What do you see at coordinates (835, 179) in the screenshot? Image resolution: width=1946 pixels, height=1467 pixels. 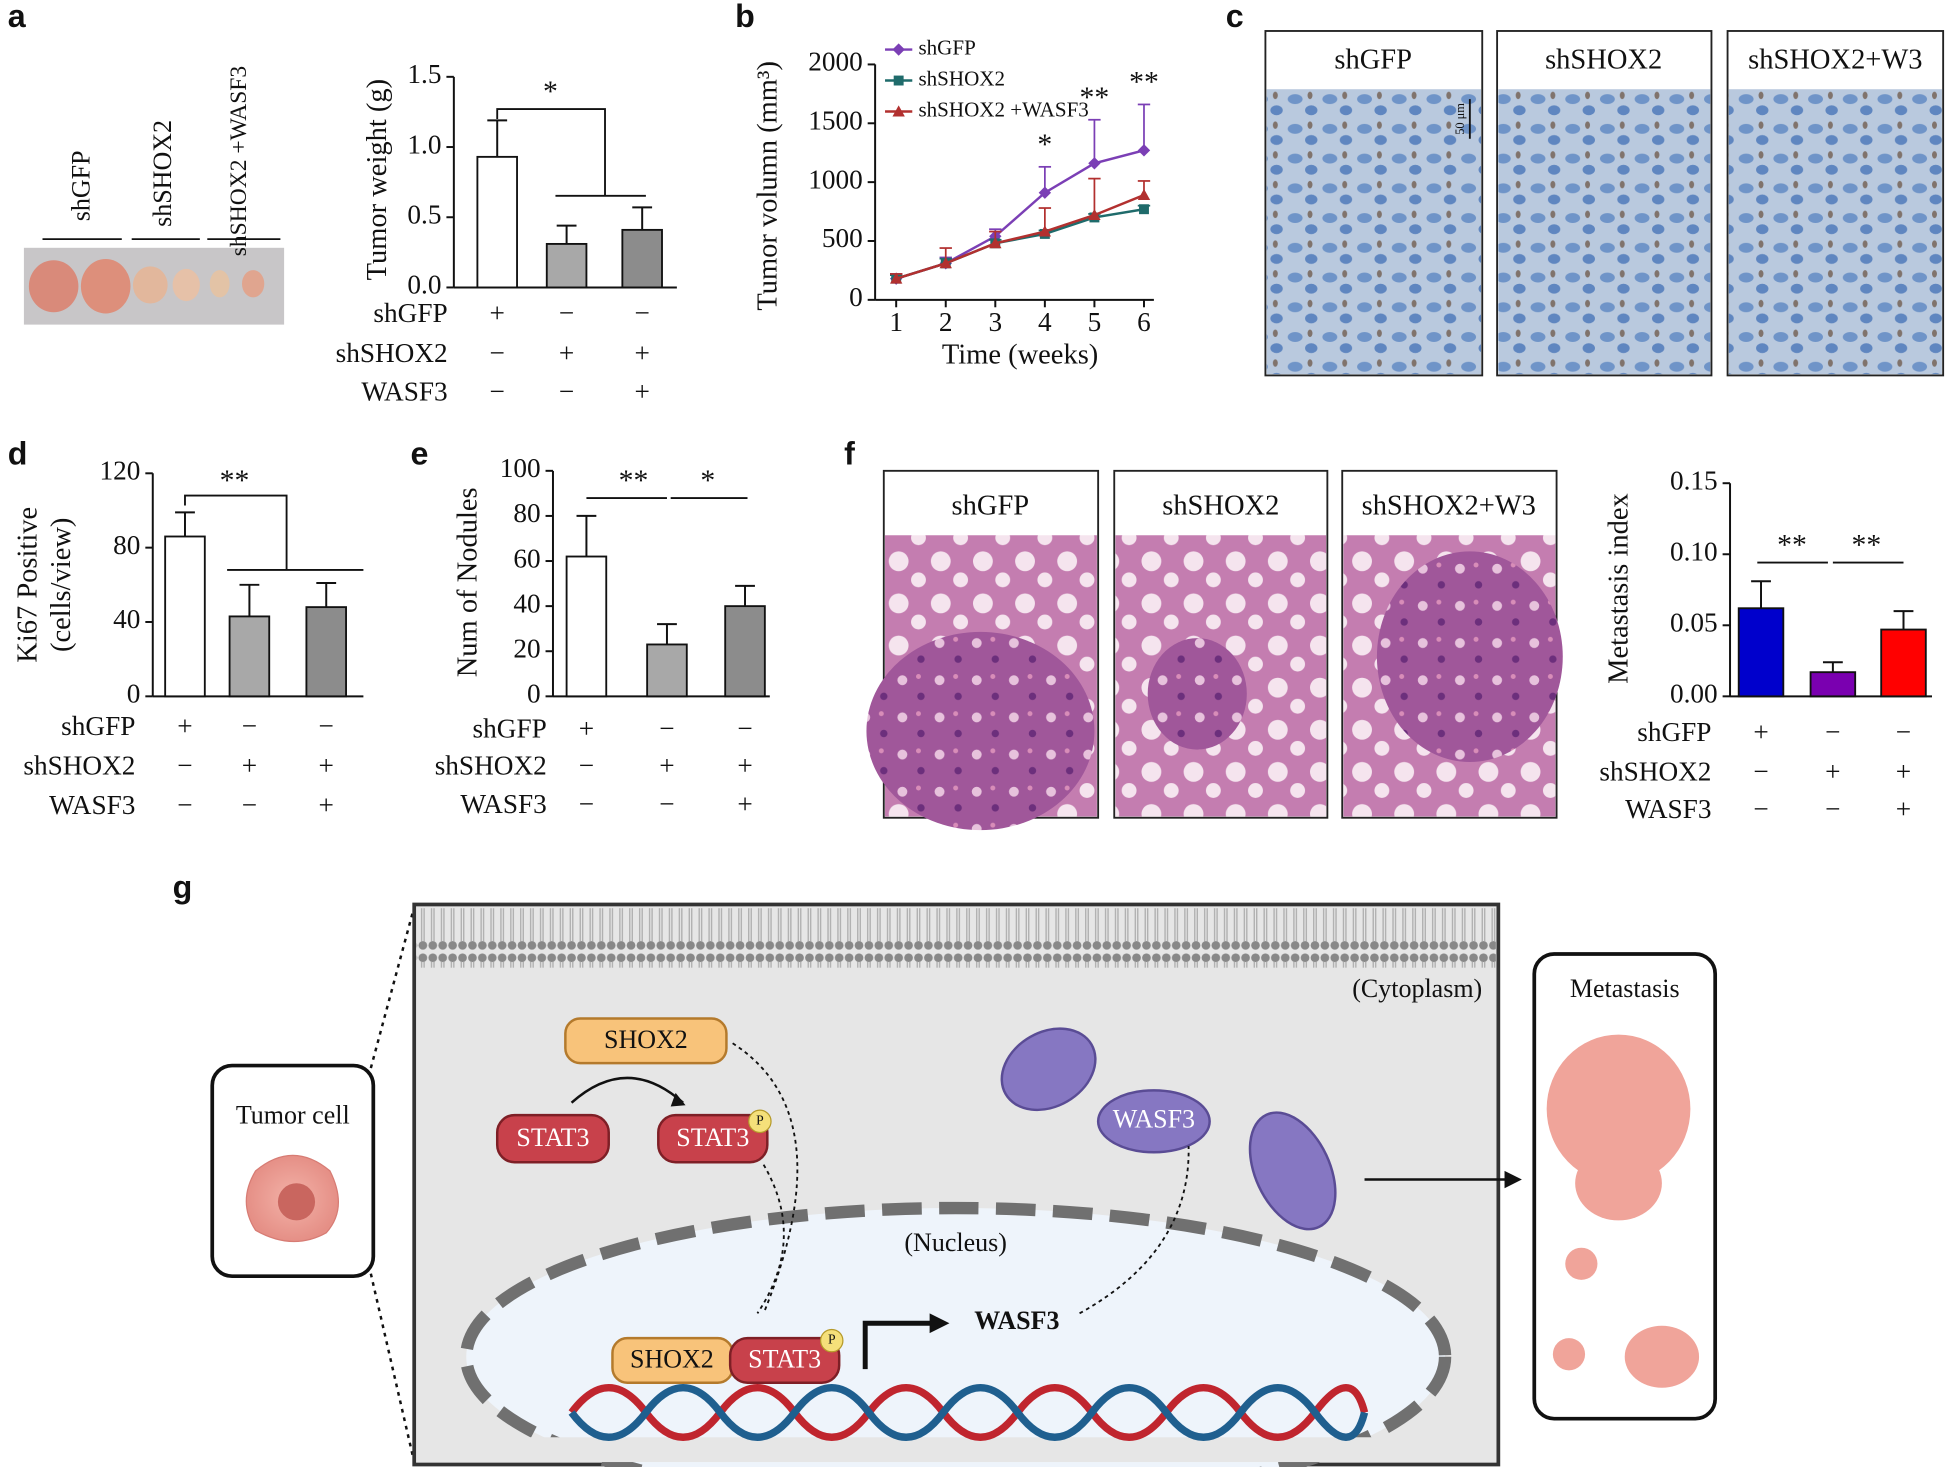 I see `y-tick-label: 1000` at bounding box center [835, 179].